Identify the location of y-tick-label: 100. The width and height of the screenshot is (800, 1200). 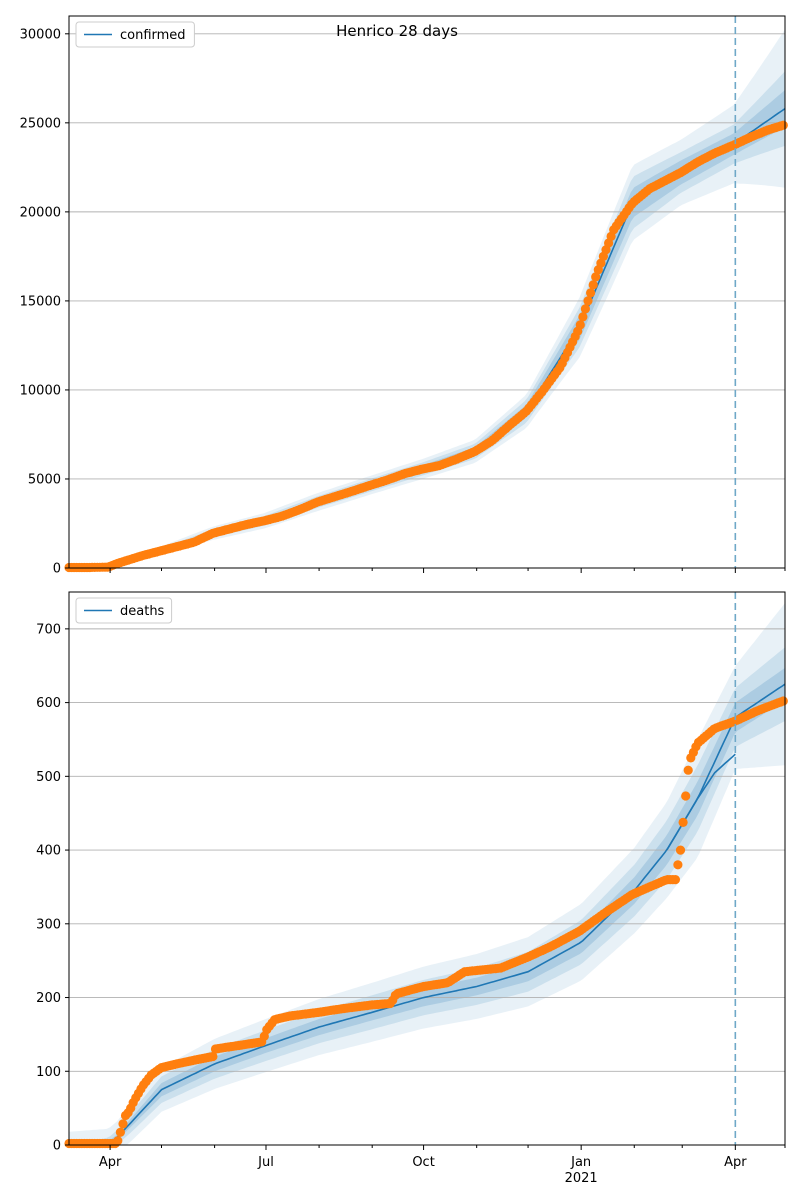
(48, 1072).